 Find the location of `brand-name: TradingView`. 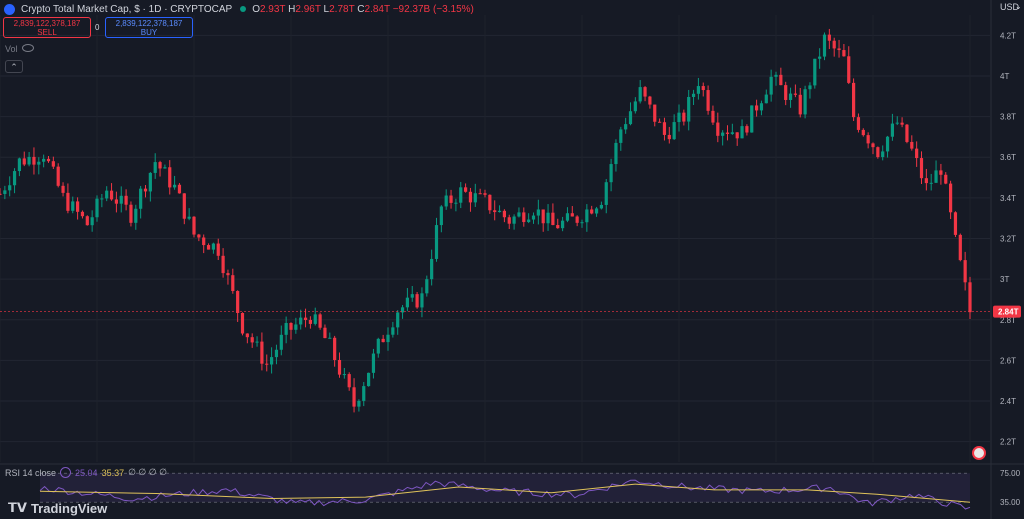

brand-name: TradingView is located at coordinates (69, 508).